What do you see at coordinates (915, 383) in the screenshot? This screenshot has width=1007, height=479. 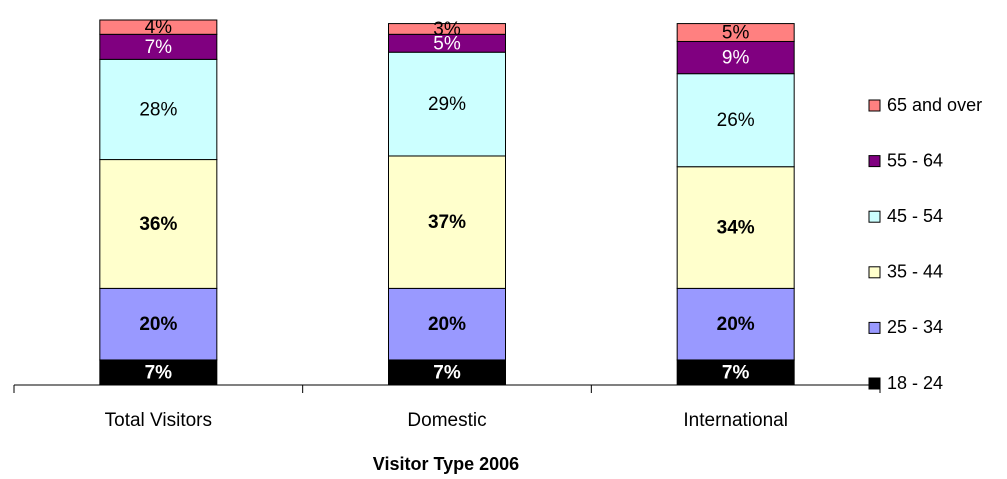 I see `legend-label: 18 - 24` at bounding box center [915, 383].